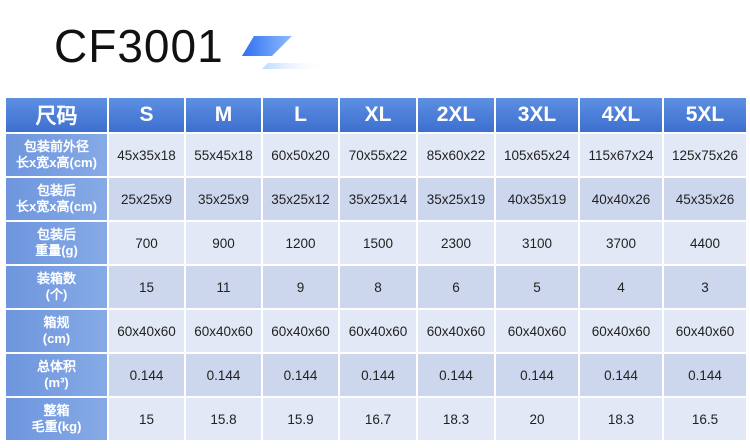 This screenshot has height=448, width=750. What do you see at coordinates (705, 199) in the screenshot?
I see `table-cell: 45x35x26` at bounding box center [705, 199].